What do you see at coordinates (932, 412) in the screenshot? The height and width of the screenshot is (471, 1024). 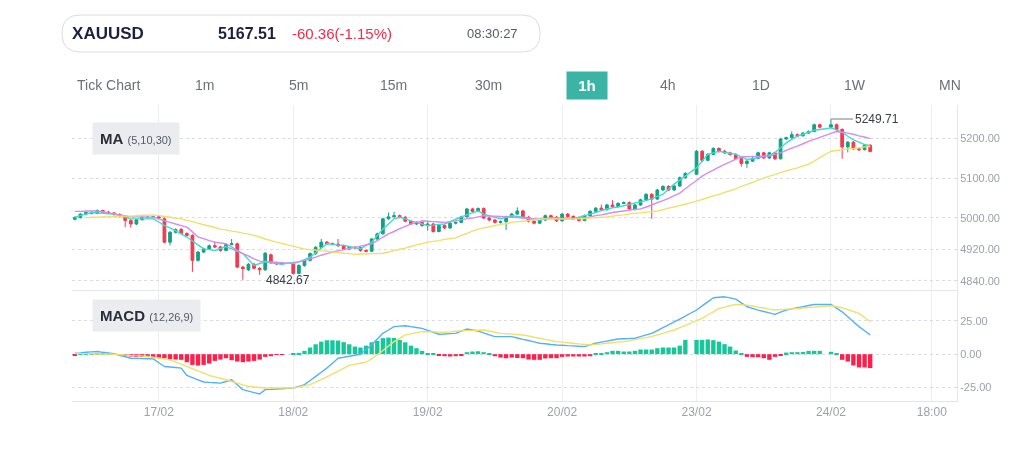 I see `x-tick-label: 18:00` at bounding box center [932, 412].